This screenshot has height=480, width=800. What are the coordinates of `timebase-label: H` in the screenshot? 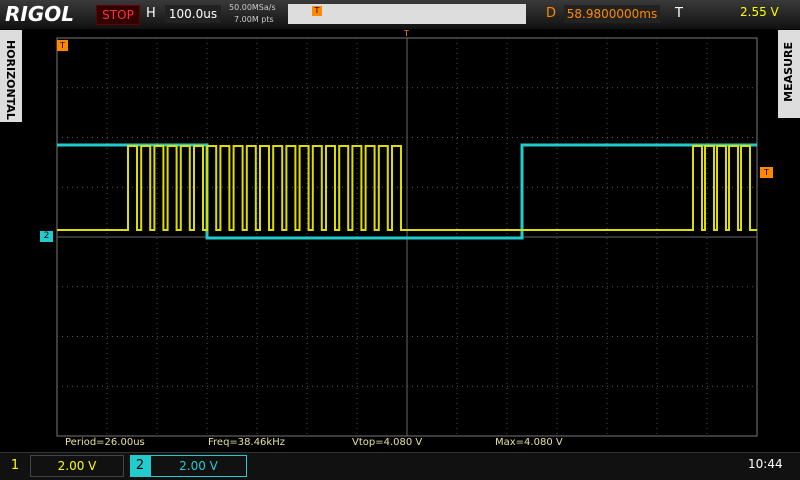 It's located at (151, 13).